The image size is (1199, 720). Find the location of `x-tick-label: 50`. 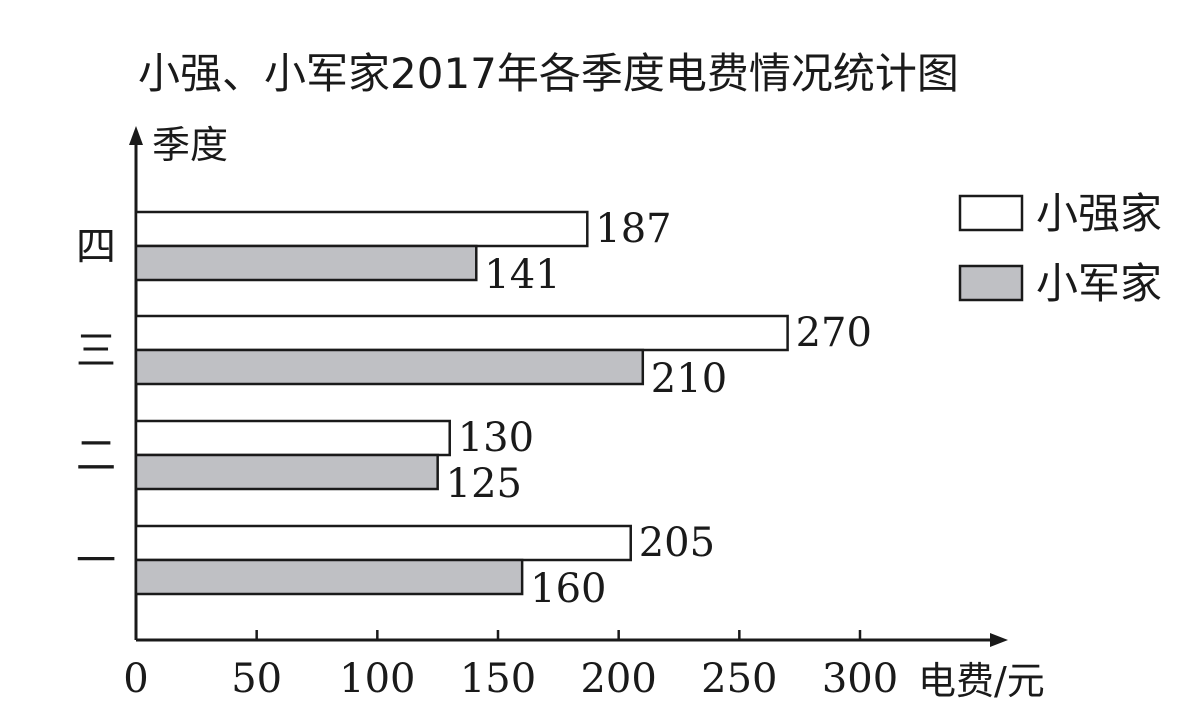

x-tick-label: 50 is located at coordinates (256, 679).